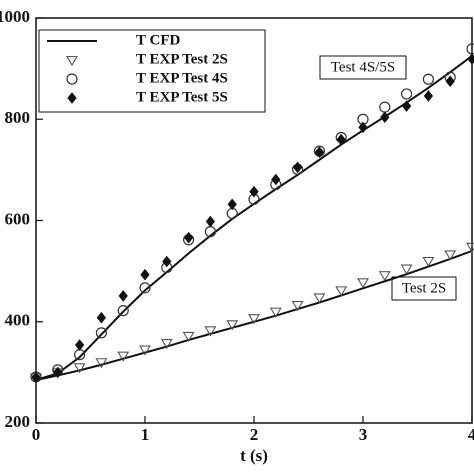  Describe the element at coordinates (254, 455) in the screenshot. I see `x-axis-label: t (s)` at that location.